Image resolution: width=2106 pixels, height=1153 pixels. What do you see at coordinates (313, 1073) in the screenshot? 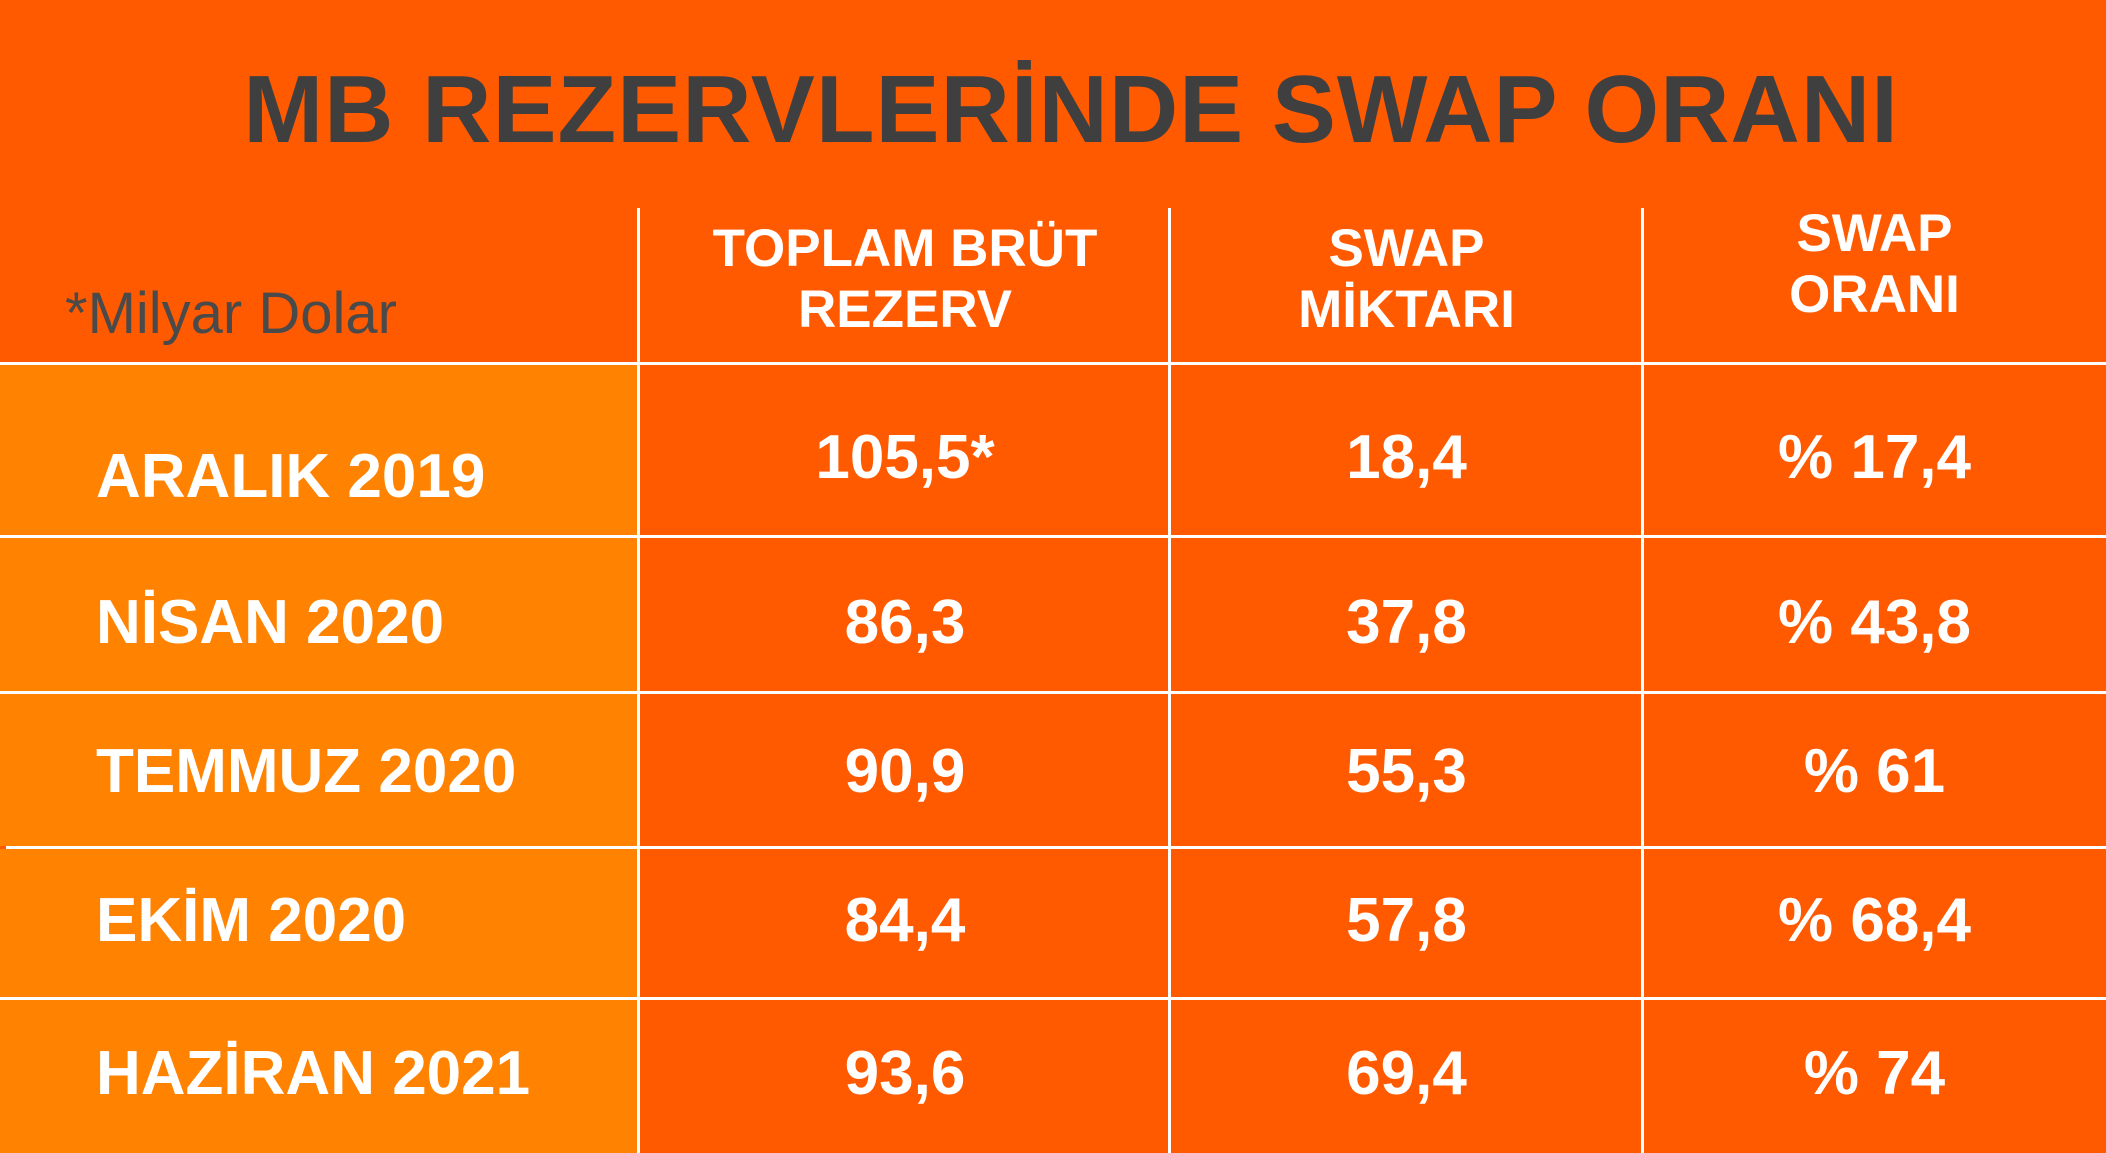
I see `row-label: HAZİRAN 2021` at bounding box center [313, 1073].